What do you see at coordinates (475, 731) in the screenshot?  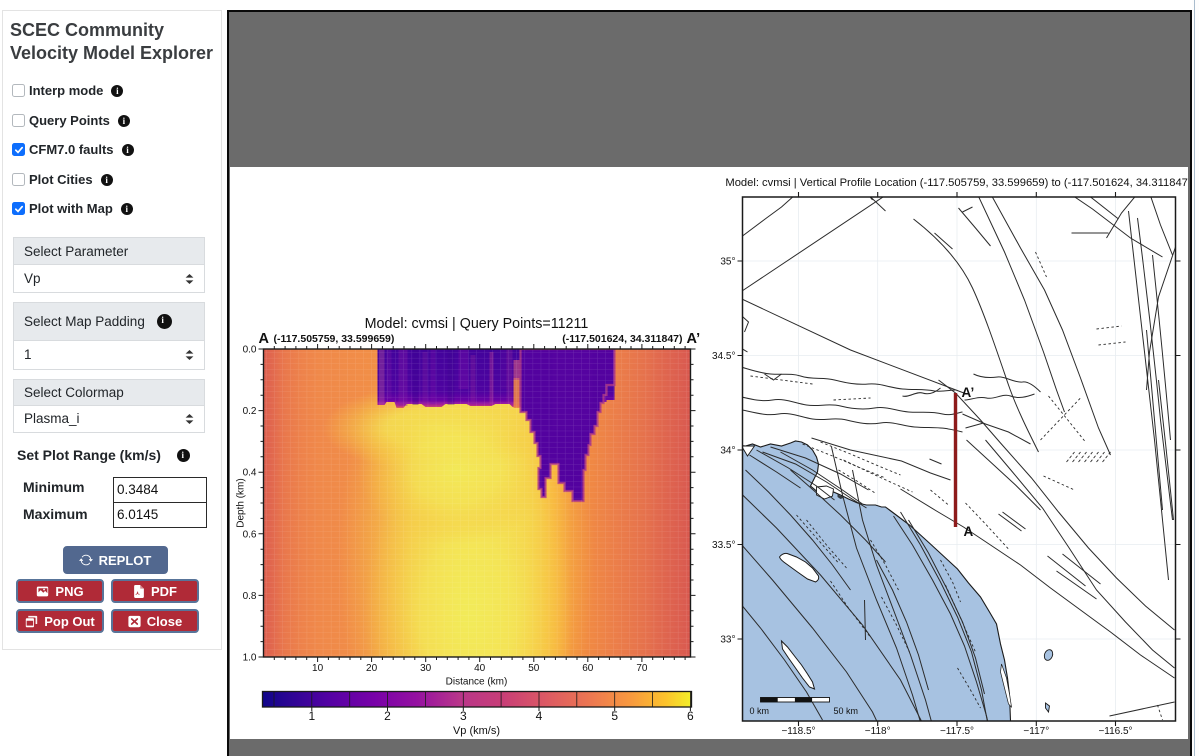 I see `svg-text: Vp (km/s)` at bounding box center [475, 731].